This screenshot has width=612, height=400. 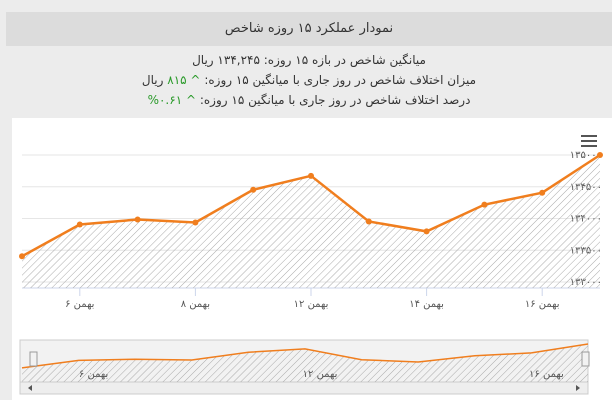 I want to click on x-tick-label: ۶ بهمن, so click(x=79, y=304).